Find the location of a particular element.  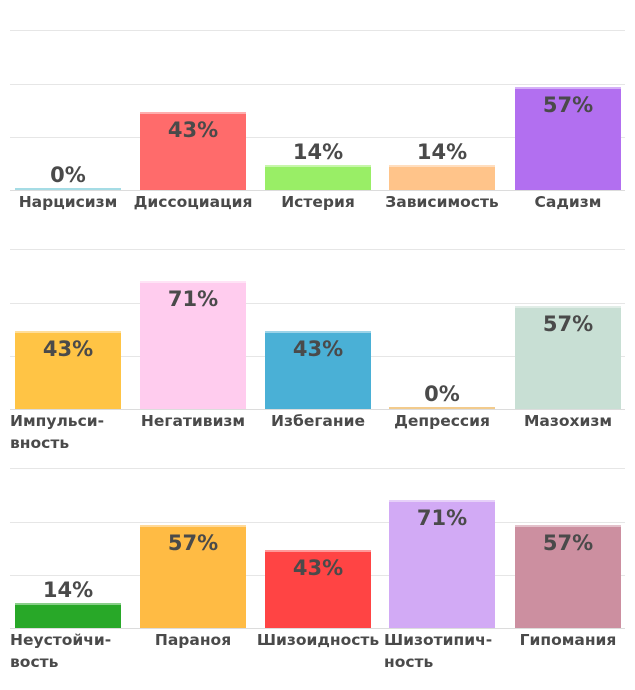

category-label: Нарцисизм is located at coordinates (68, 202).